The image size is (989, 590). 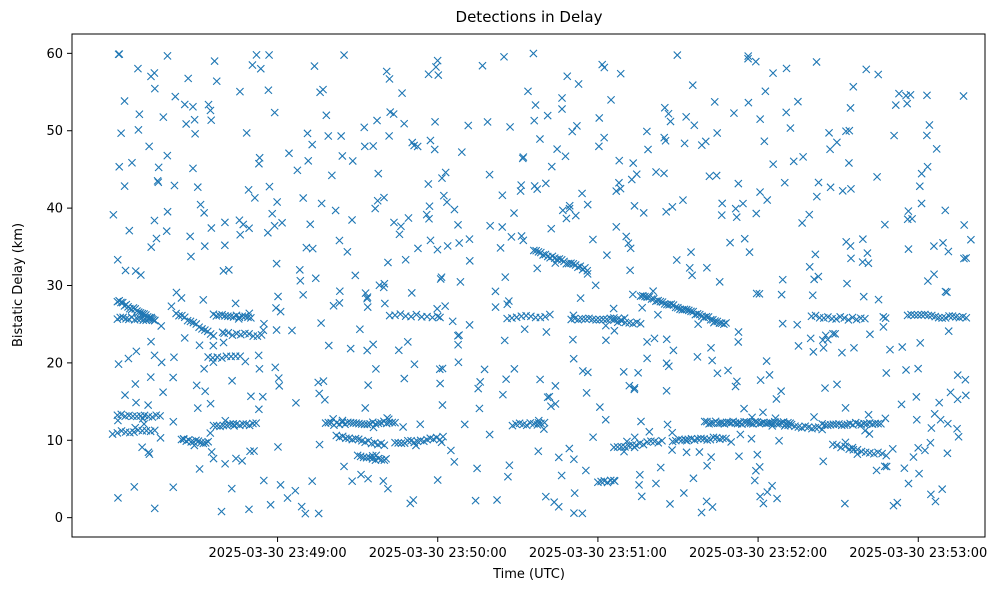 I want to click on y-tick-label: 40, so click(x=54, y=209).